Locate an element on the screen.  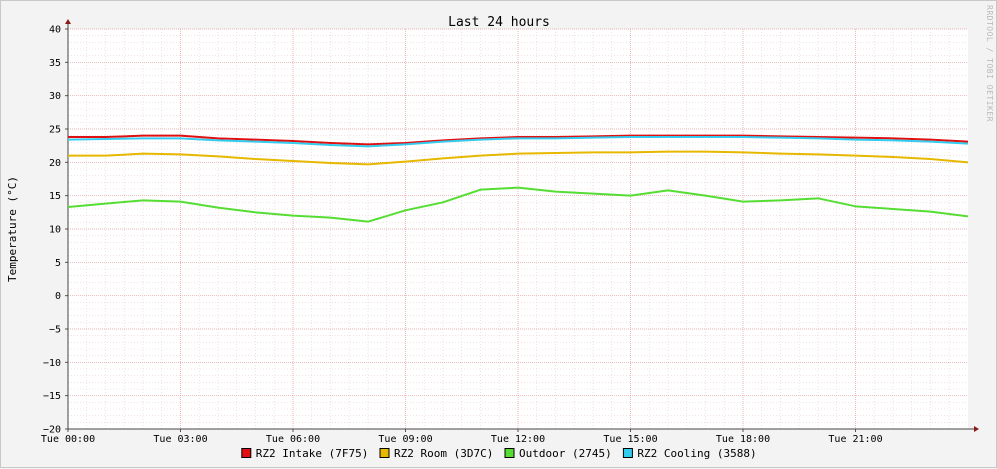
legend-item: Outdoor (2745) is located at coordinates (558, 453).